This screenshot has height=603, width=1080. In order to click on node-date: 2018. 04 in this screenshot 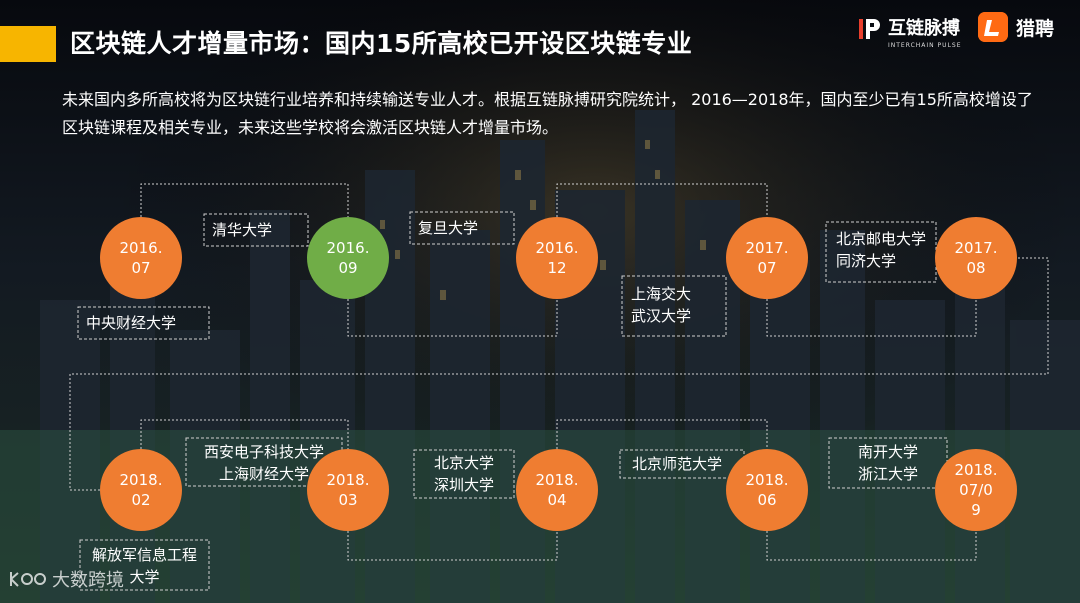, I will do `click(557, 490)`.